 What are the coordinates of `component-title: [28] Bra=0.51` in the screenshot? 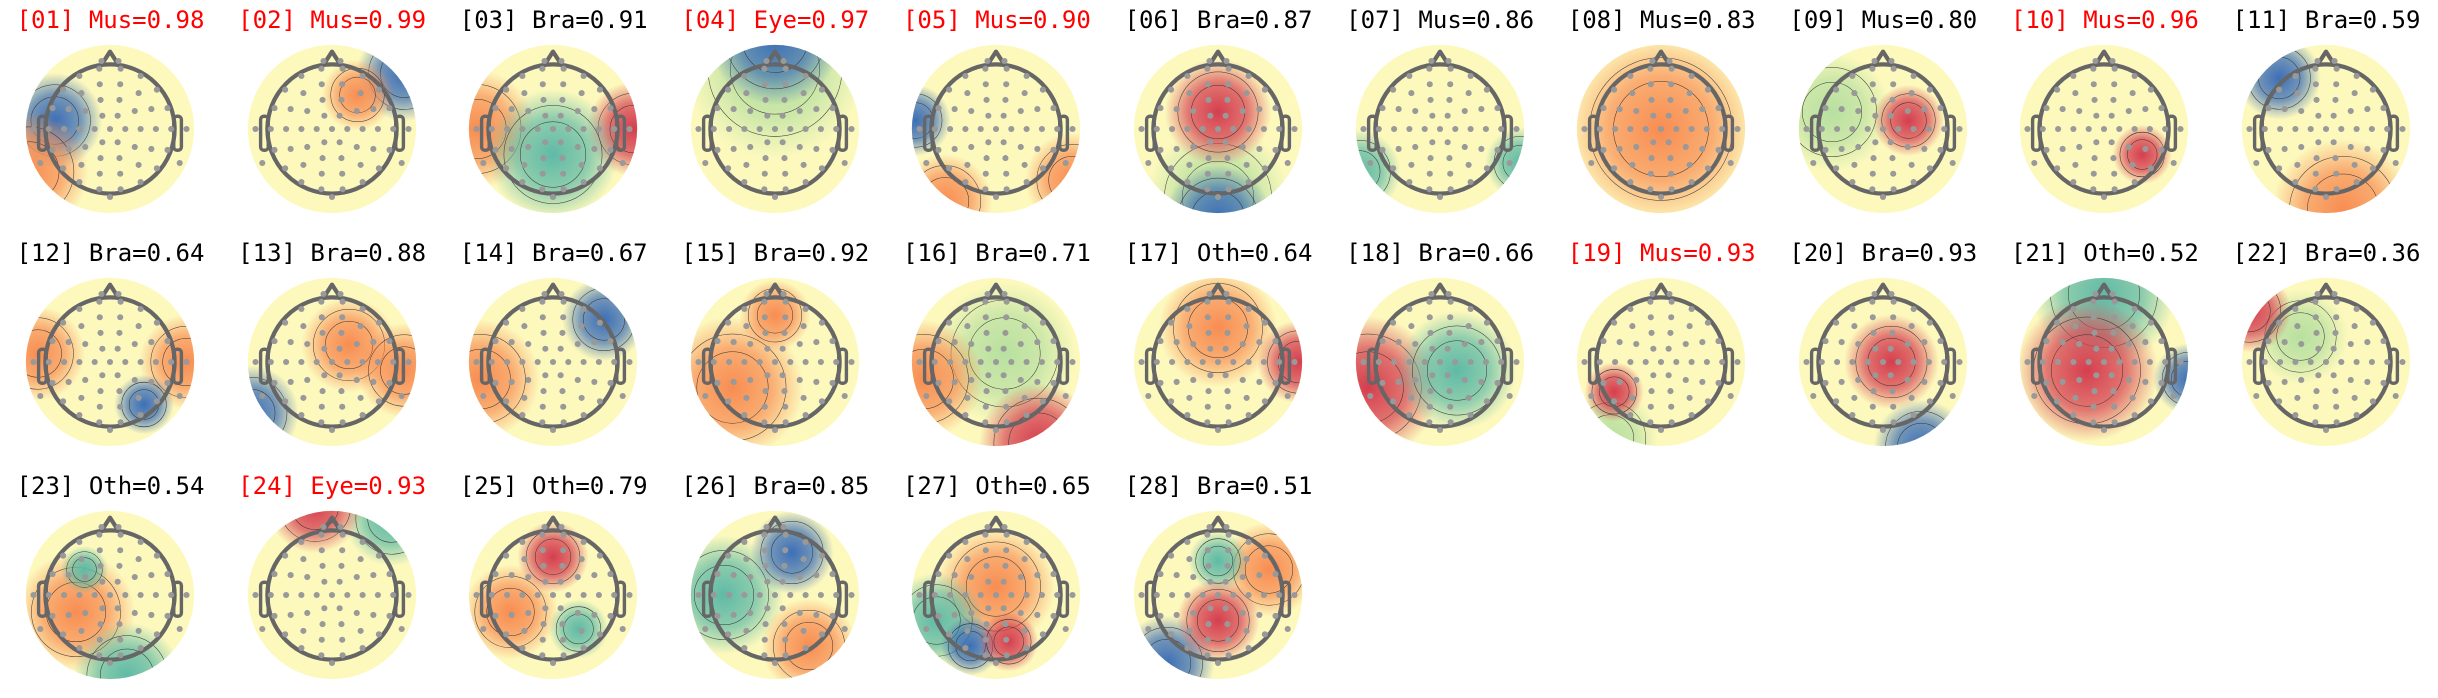 It's located at (1218, 486).